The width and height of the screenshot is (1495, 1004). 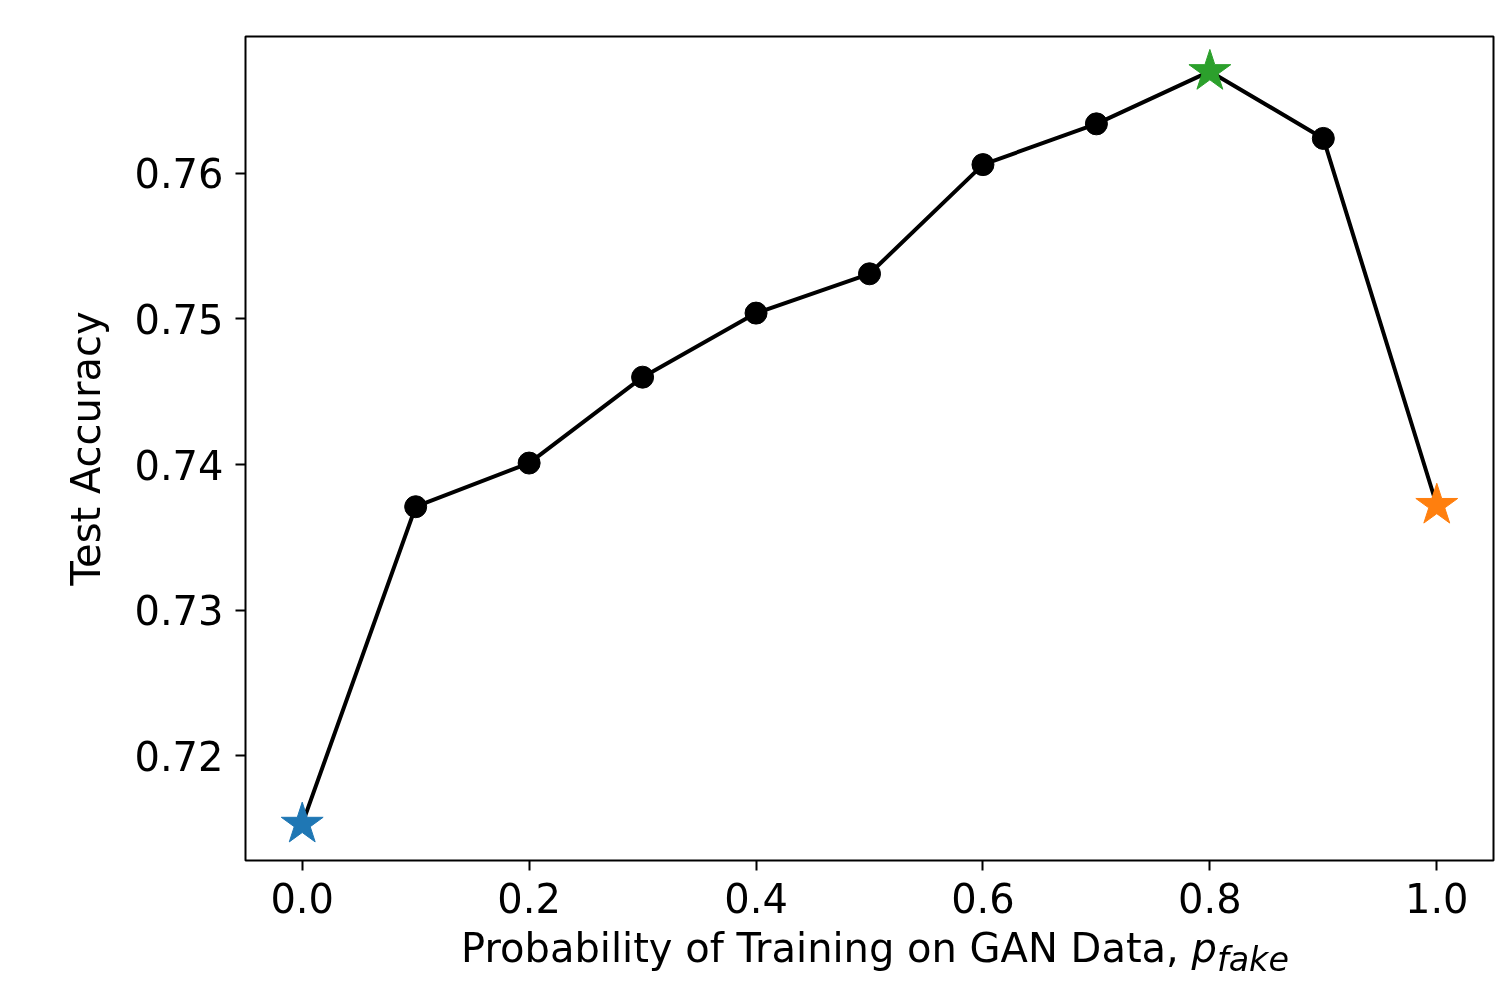 What do you see at coordinates (179, 756) in the screenshot?
I see `y-tick-label: 0.72` at bounding box center [179, 756].